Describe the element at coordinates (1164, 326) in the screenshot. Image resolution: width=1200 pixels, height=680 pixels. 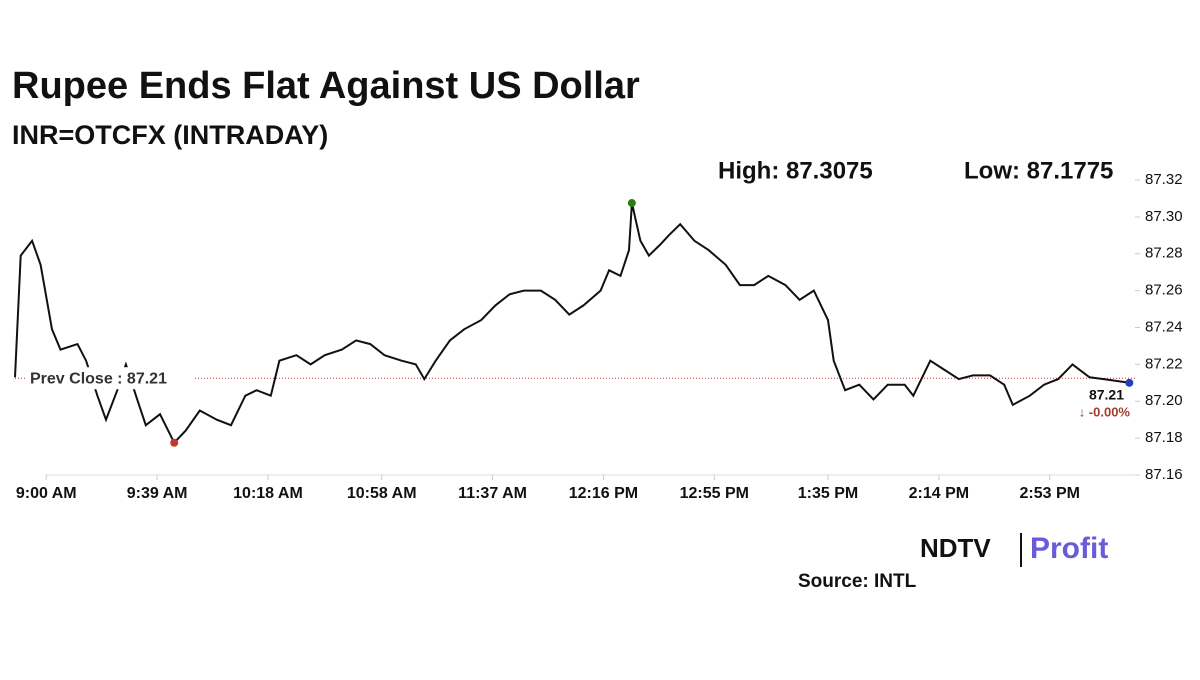
I see `y-tick-label: 87.24` at that location.